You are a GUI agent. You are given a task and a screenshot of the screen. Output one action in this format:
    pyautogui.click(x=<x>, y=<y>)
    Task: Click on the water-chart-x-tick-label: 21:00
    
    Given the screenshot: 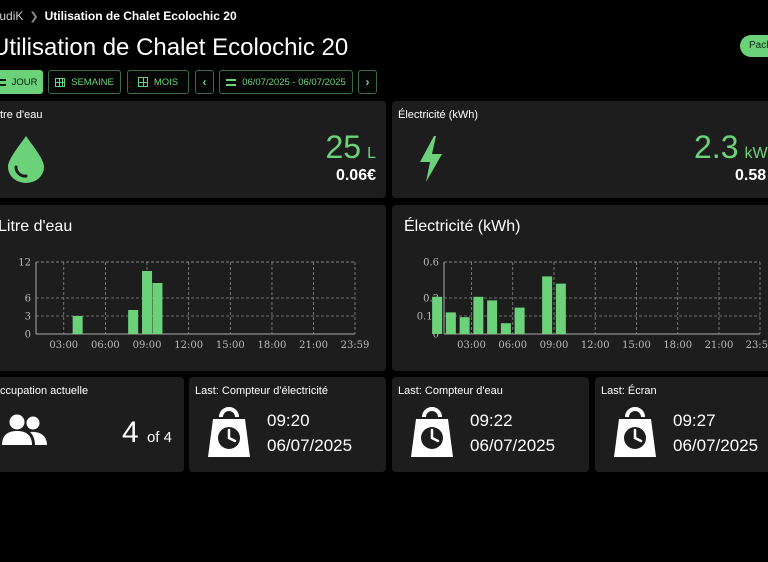 What is the action you would take?
    pyautogui.click(x=313, y=345)
    